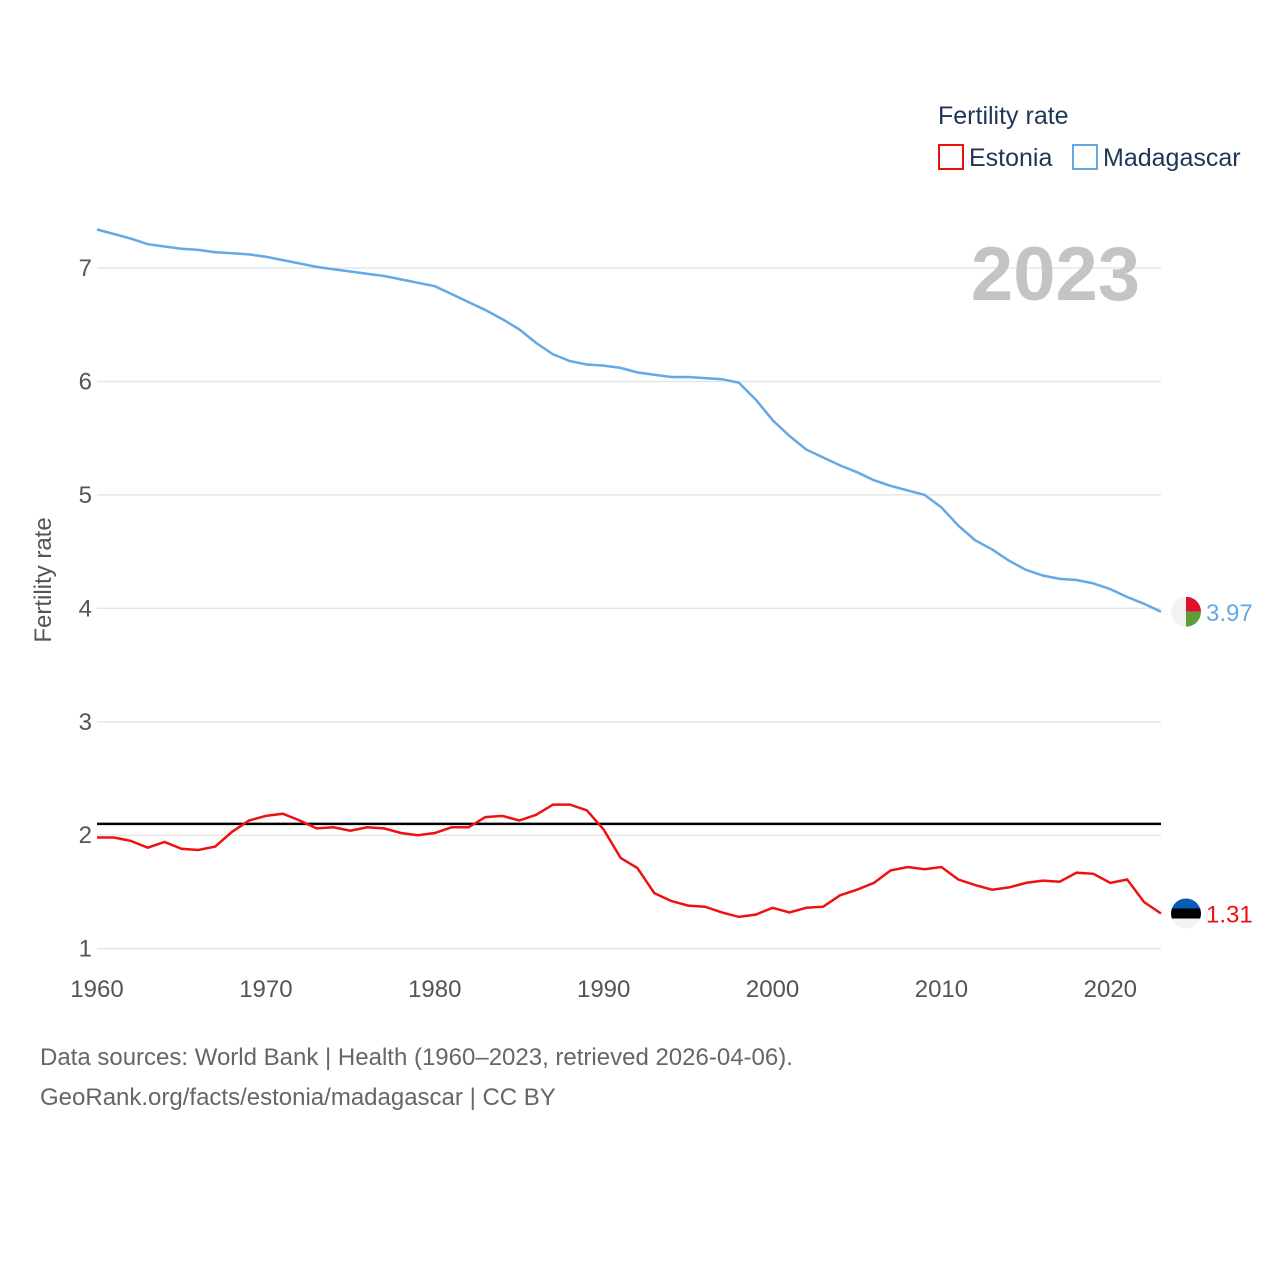 The image size is (1280, 1280). I want to click on x-tick-1990: 1990, so click(603, 989).